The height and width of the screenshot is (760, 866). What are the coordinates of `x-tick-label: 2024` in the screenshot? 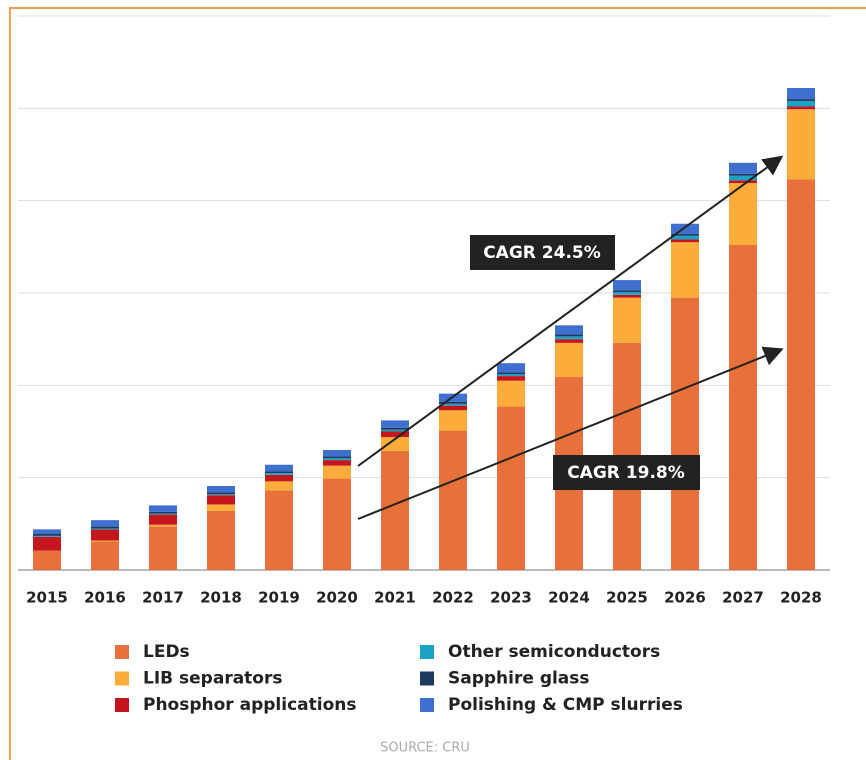 It's located at (569, 598).